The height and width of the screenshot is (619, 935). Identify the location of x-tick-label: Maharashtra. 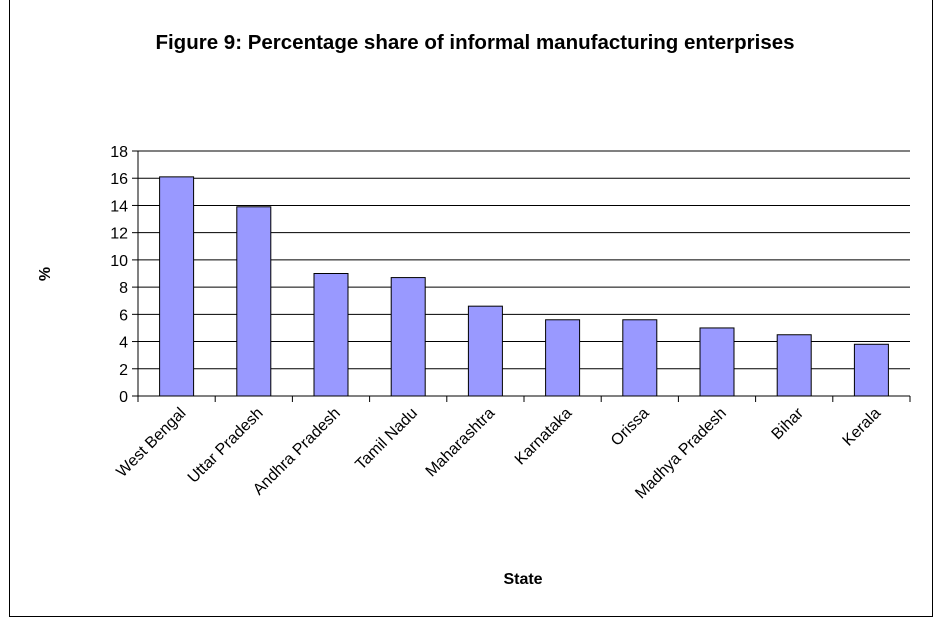
(461, 443).